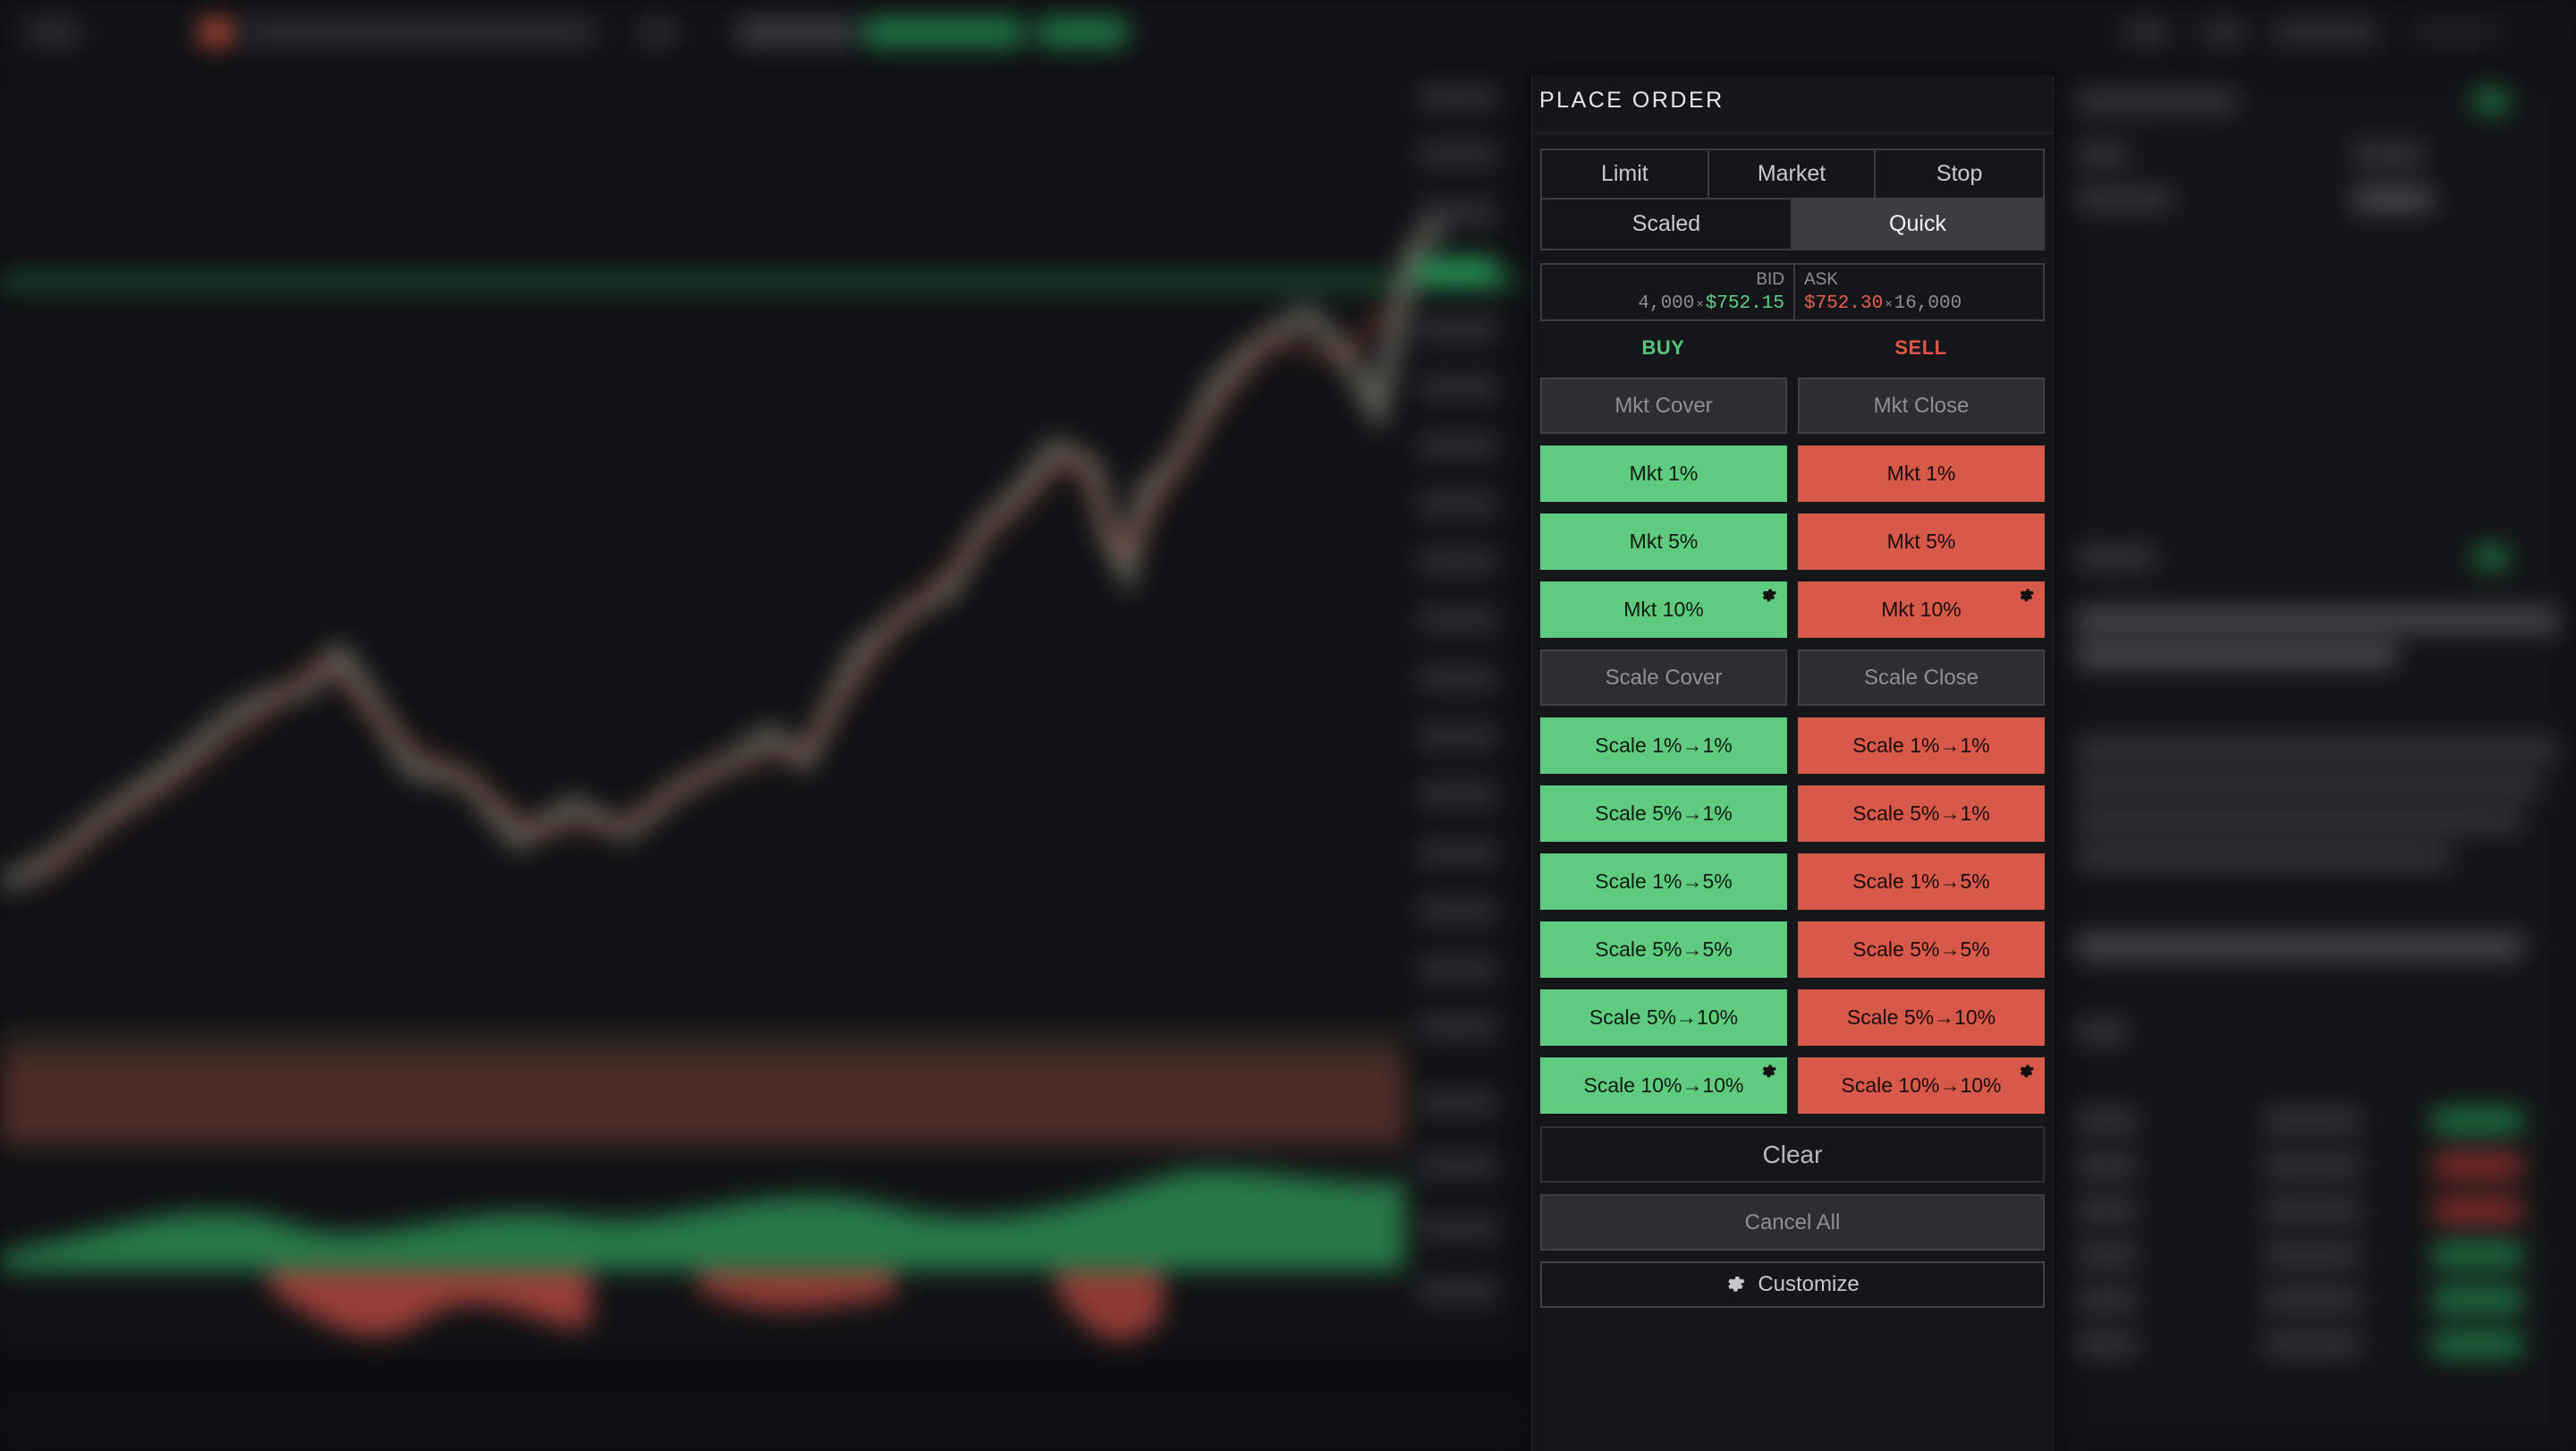  What do you see at coordinates (1663, 473) in the screenshot?
I see `buy-mkt-1-button: Mkt 1%` at bounding box center [1663, 473].